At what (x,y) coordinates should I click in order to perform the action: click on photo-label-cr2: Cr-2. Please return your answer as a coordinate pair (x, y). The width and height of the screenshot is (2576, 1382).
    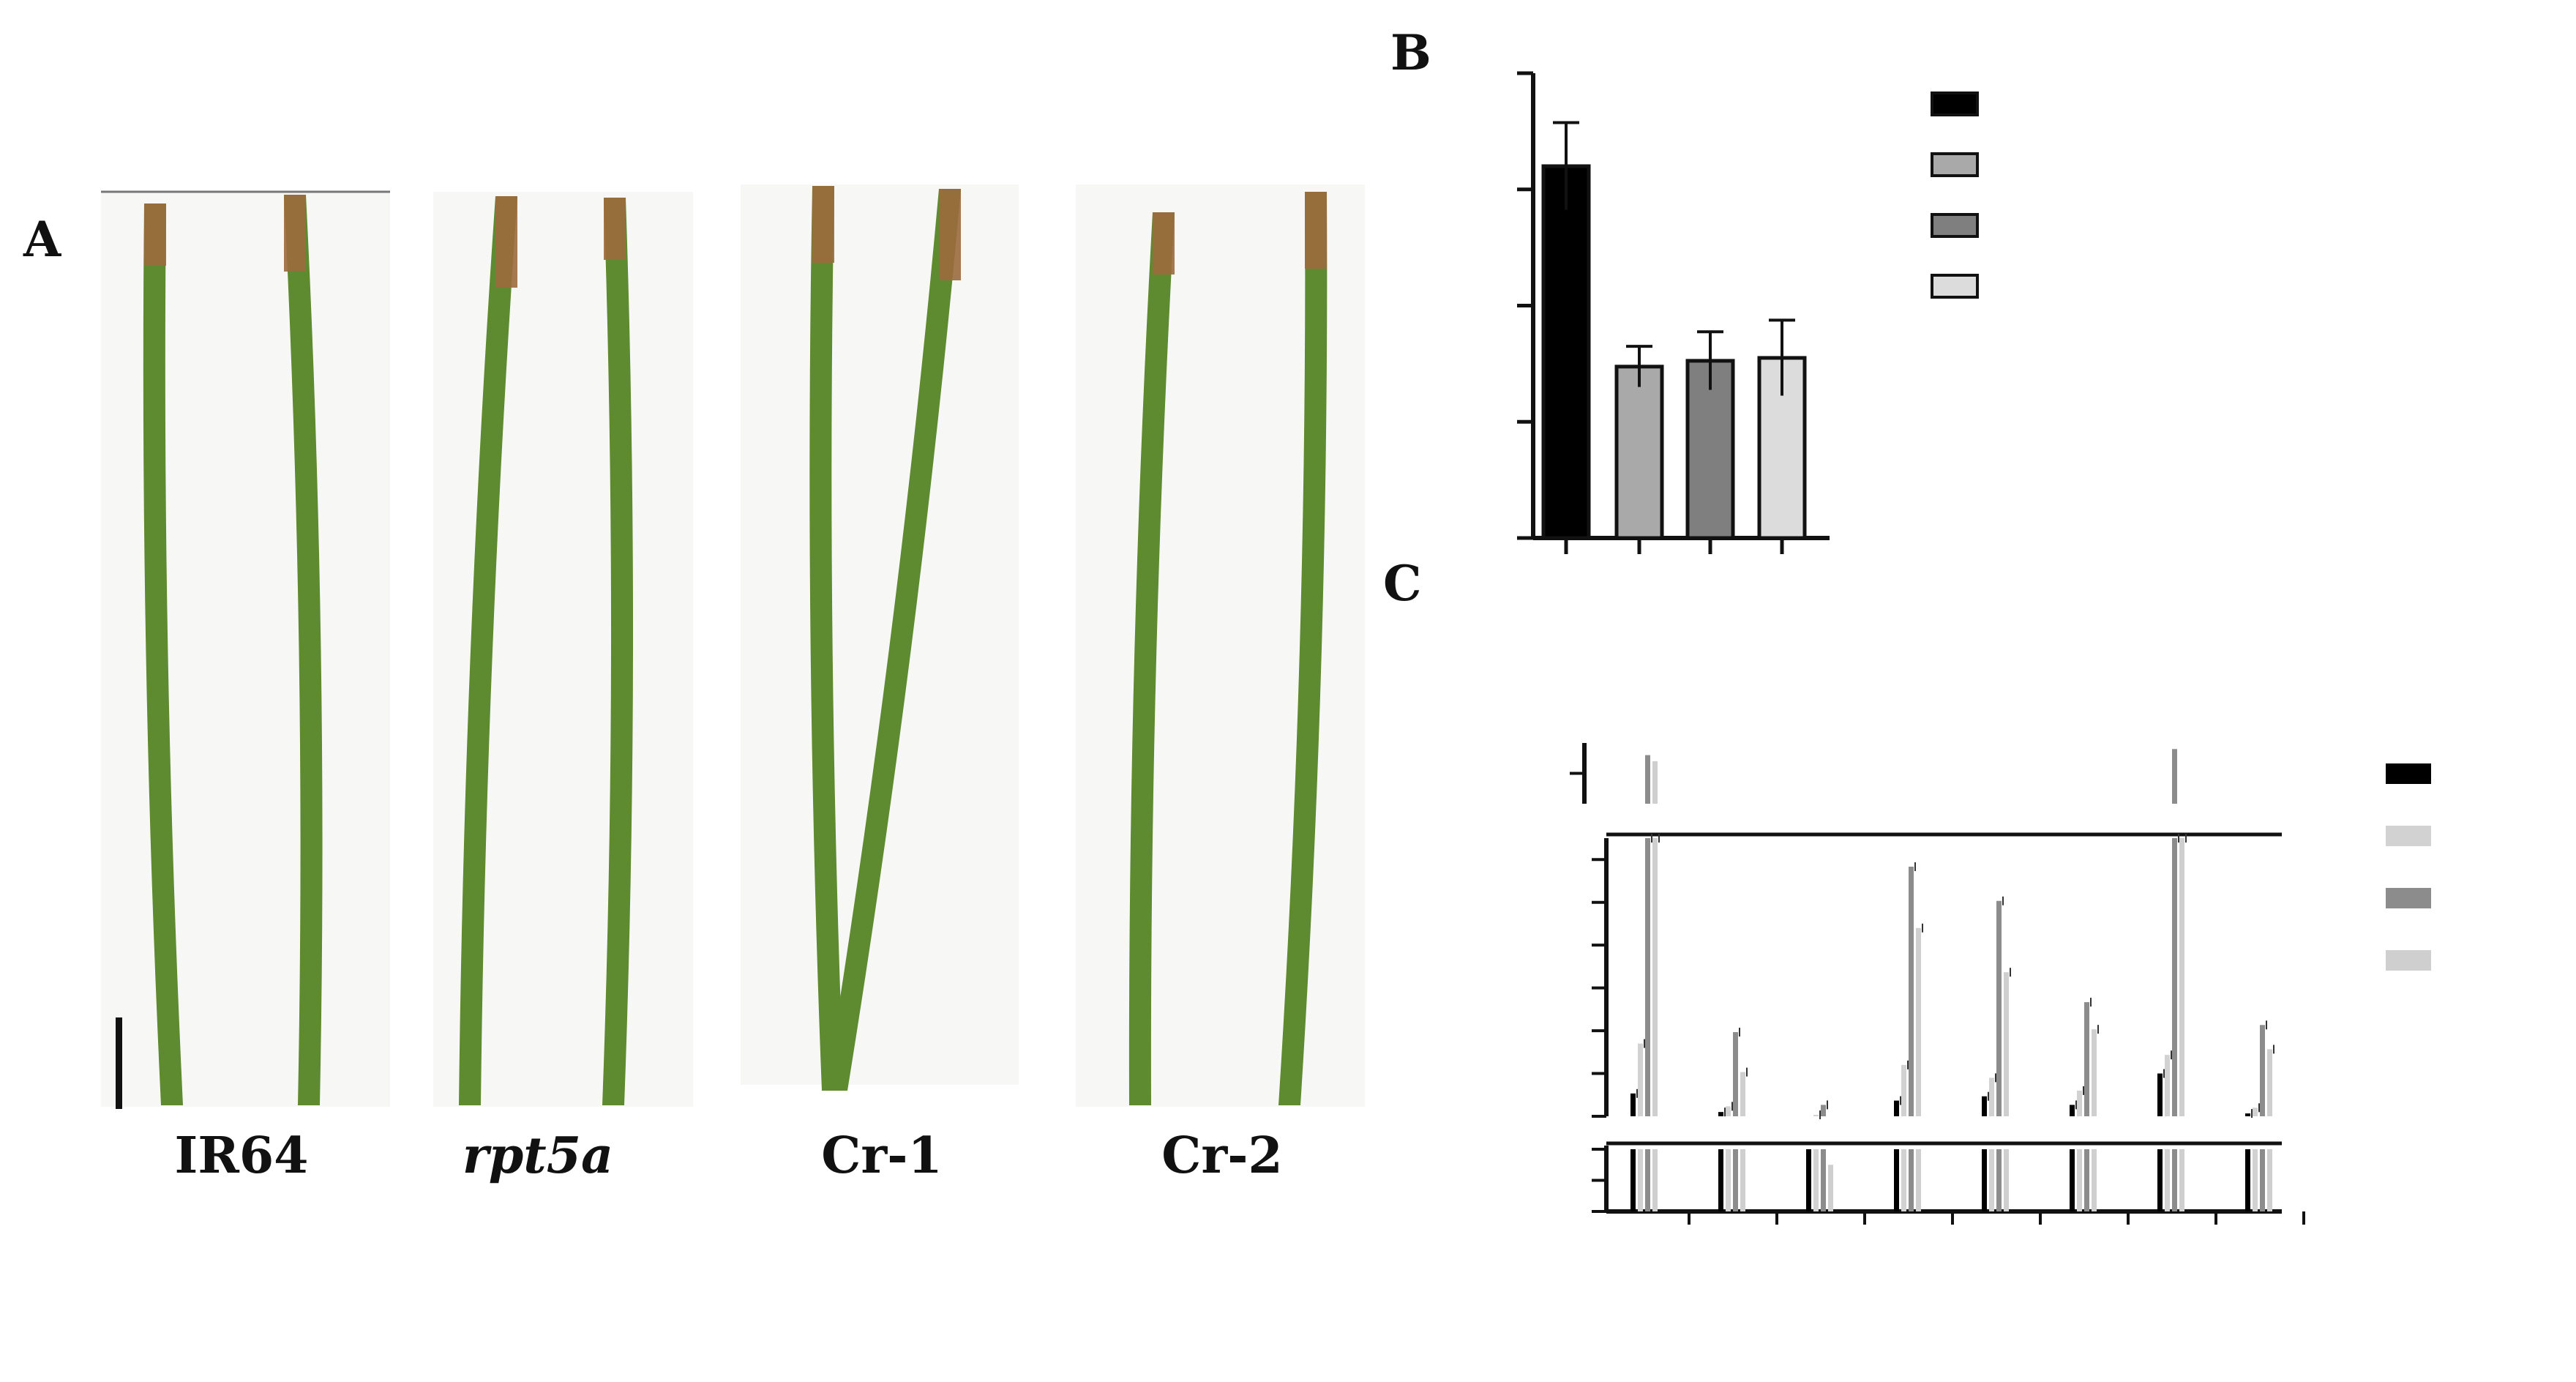
    Looking at the image, I should click on (1221, 1156).